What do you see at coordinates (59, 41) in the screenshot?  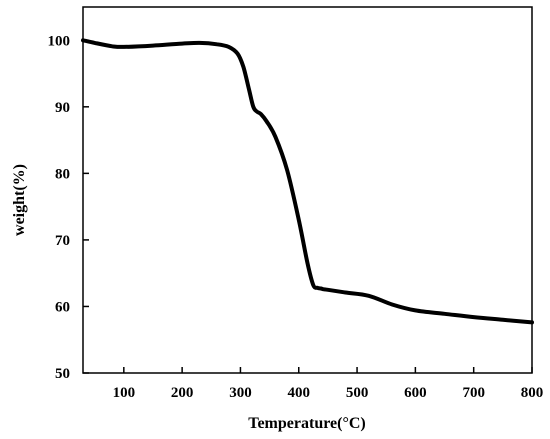 I see `y-tick-label: 100` at bounding box center [59, 41].